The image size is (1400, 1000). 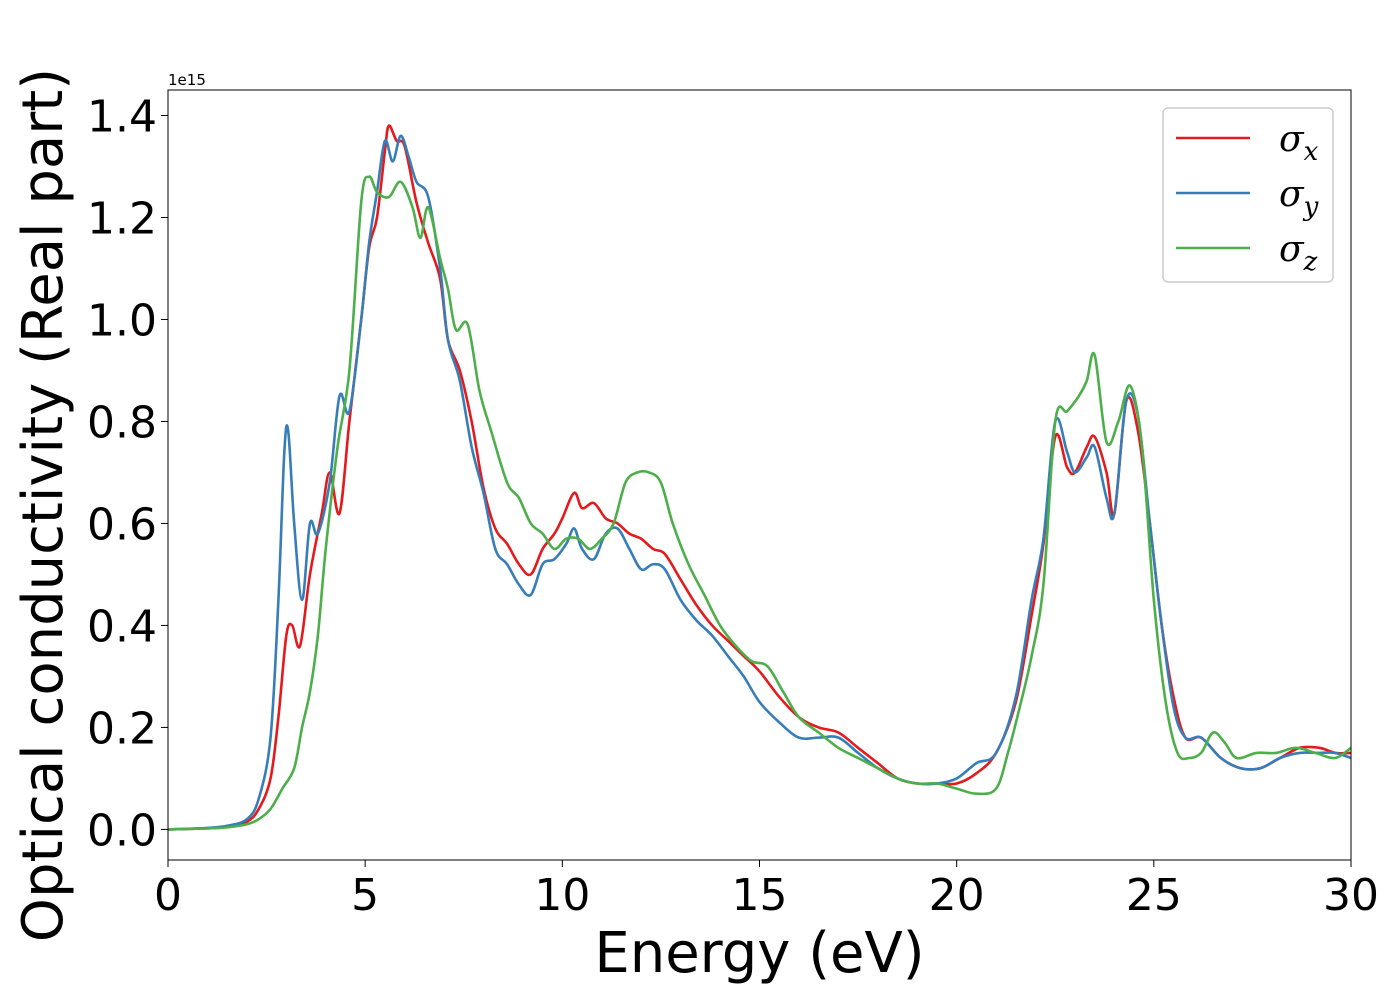 I want to click on legend-subscript: x, so click(x=1311, y=152).